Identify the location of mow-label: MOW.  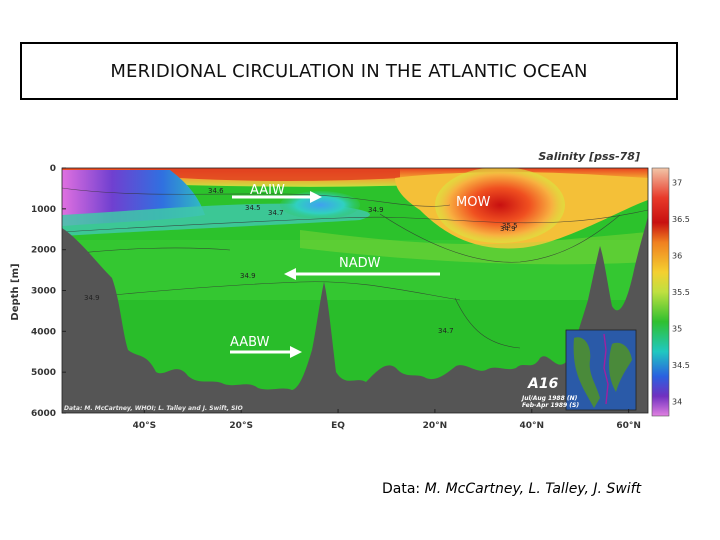
(473, 202).